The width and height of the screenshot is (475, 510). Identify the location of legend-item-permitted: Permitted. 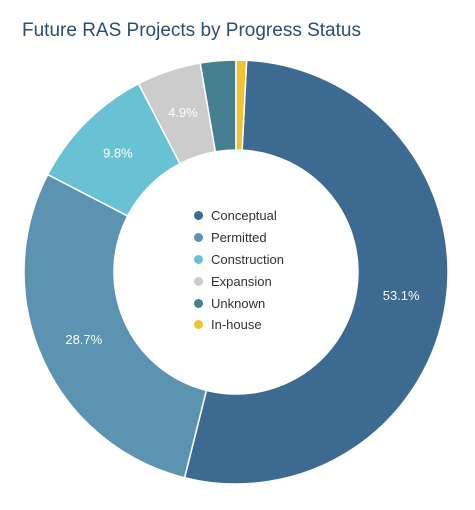
(239, 238).